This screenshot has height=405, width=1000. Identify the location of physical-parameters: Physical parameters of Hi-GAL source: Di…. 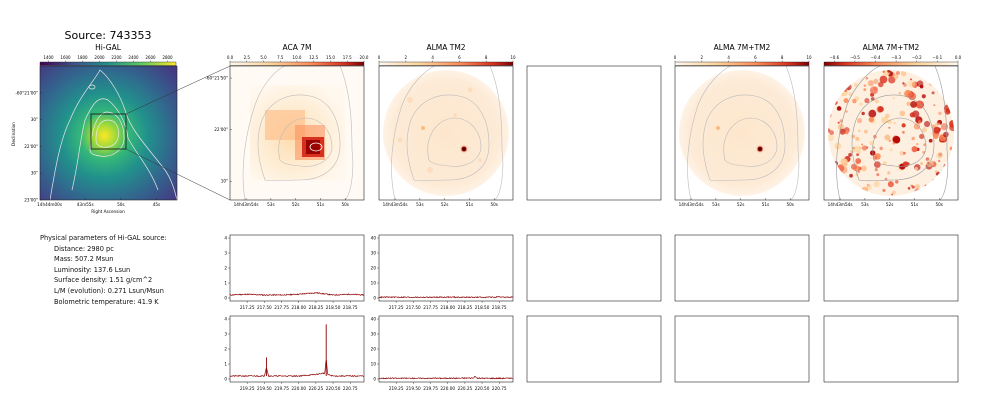
(103, 270).